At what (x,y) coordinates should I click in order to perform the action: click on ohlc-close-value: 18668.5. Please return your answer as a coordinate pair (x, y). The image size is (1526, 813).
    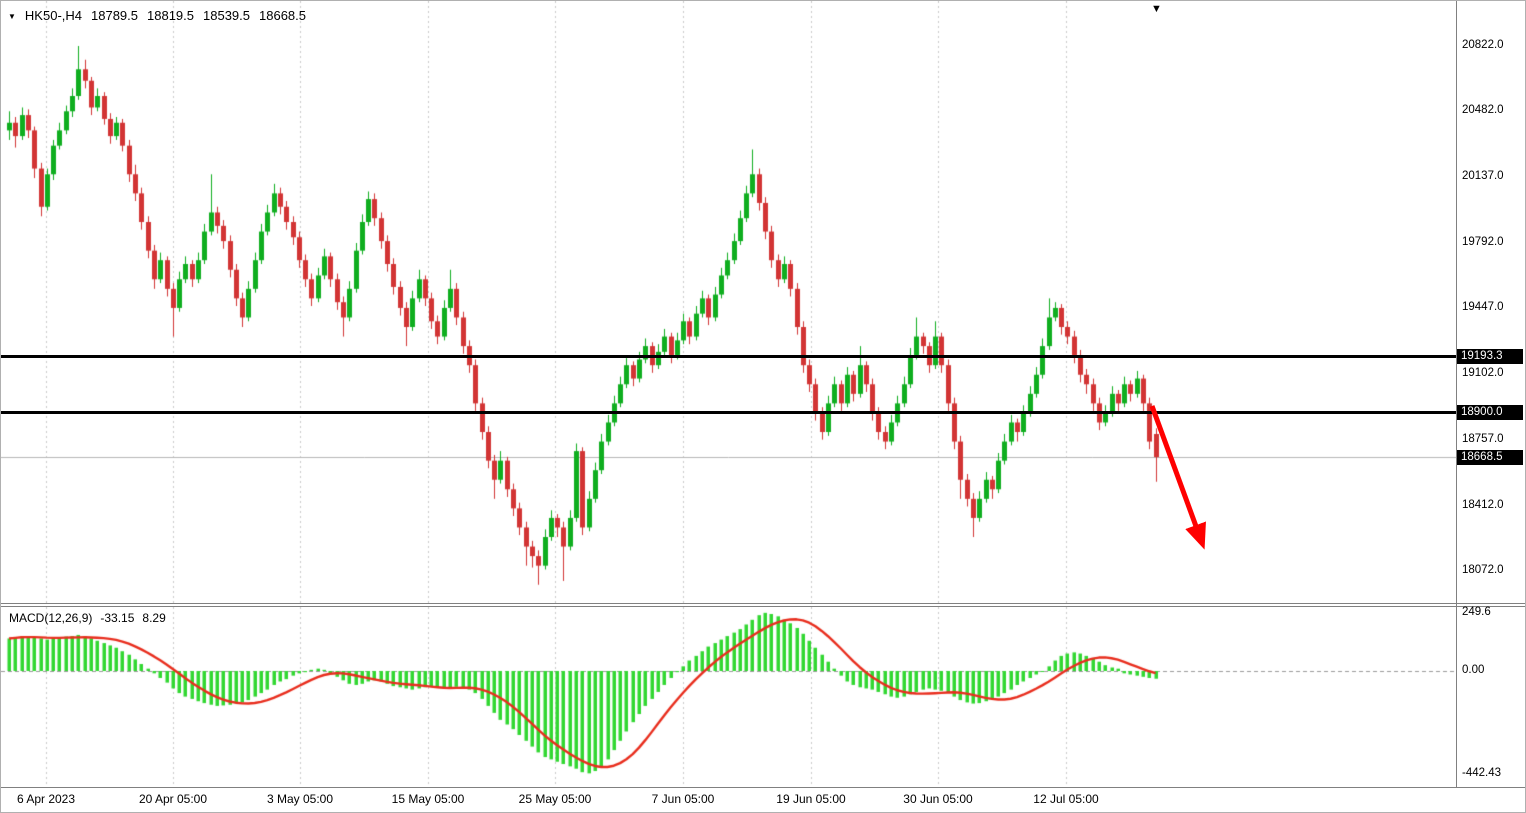
    Looking at the image, I should click on (282, 15).